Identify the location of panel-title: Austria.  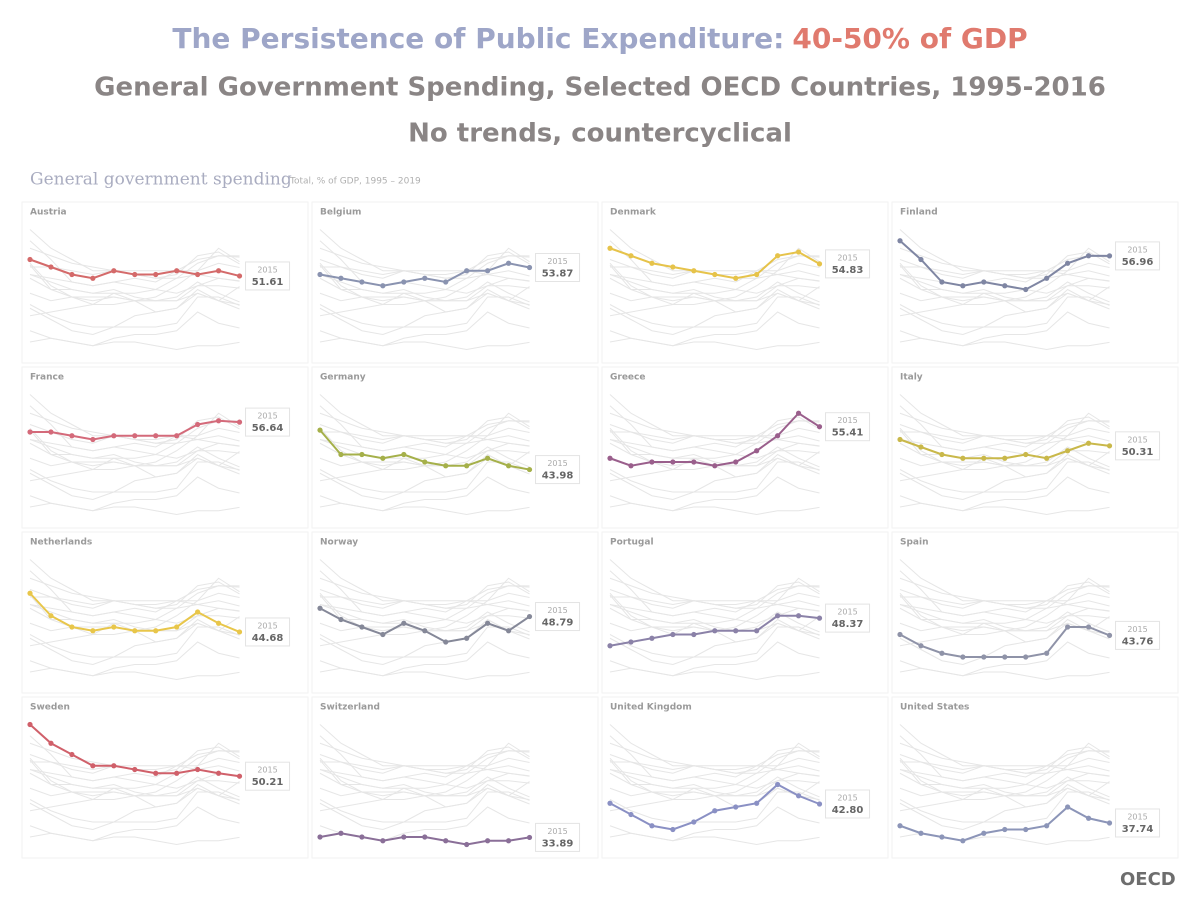
(48, 213).